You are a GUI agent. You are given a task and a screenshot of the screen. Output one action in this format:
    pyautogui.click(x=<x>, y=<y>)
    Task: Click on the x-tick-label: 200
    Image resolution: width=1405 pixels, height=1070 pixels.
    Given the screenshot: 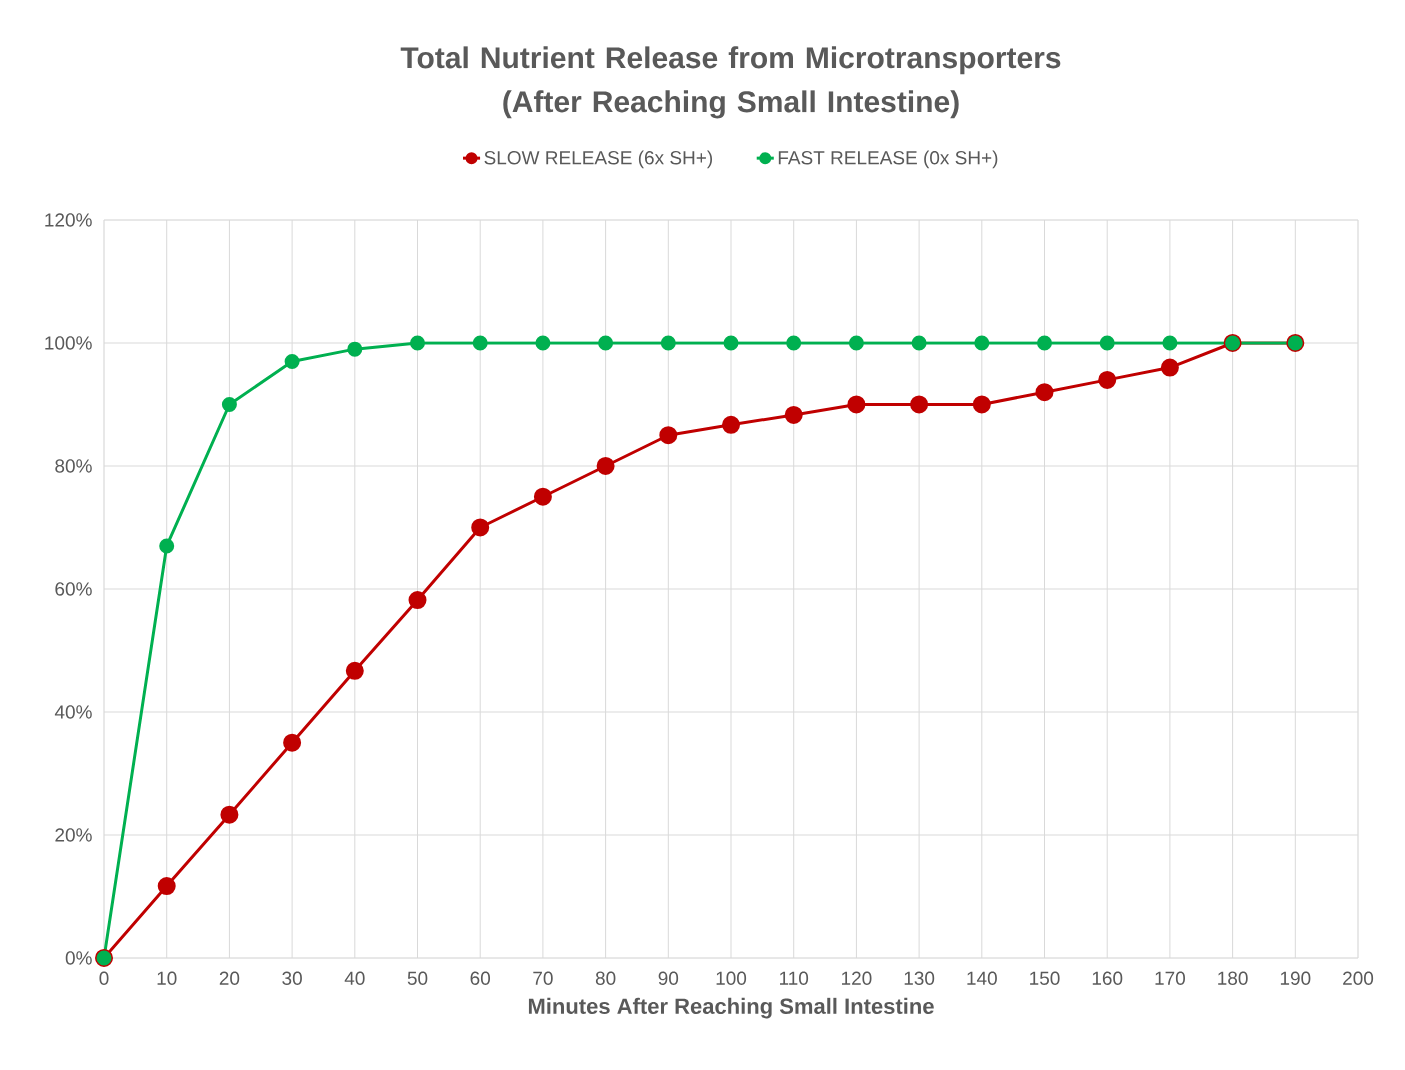 What is the action you would take?
    pyautogui.click(x=1358, y=978)
    